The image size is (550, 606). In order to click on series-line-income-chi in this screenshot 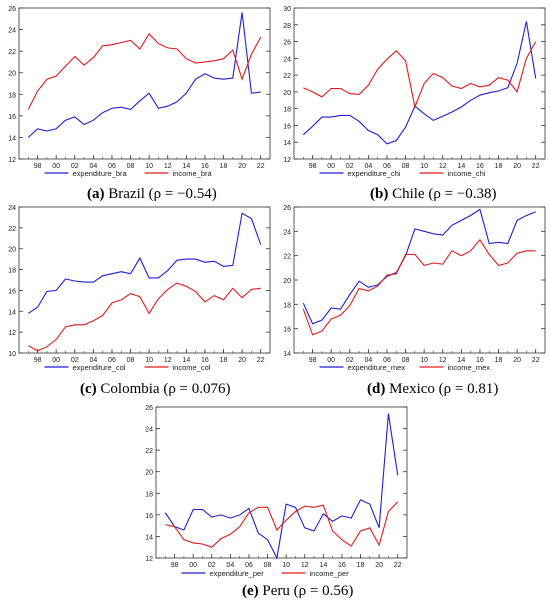, I will do `click(420, 75)`.